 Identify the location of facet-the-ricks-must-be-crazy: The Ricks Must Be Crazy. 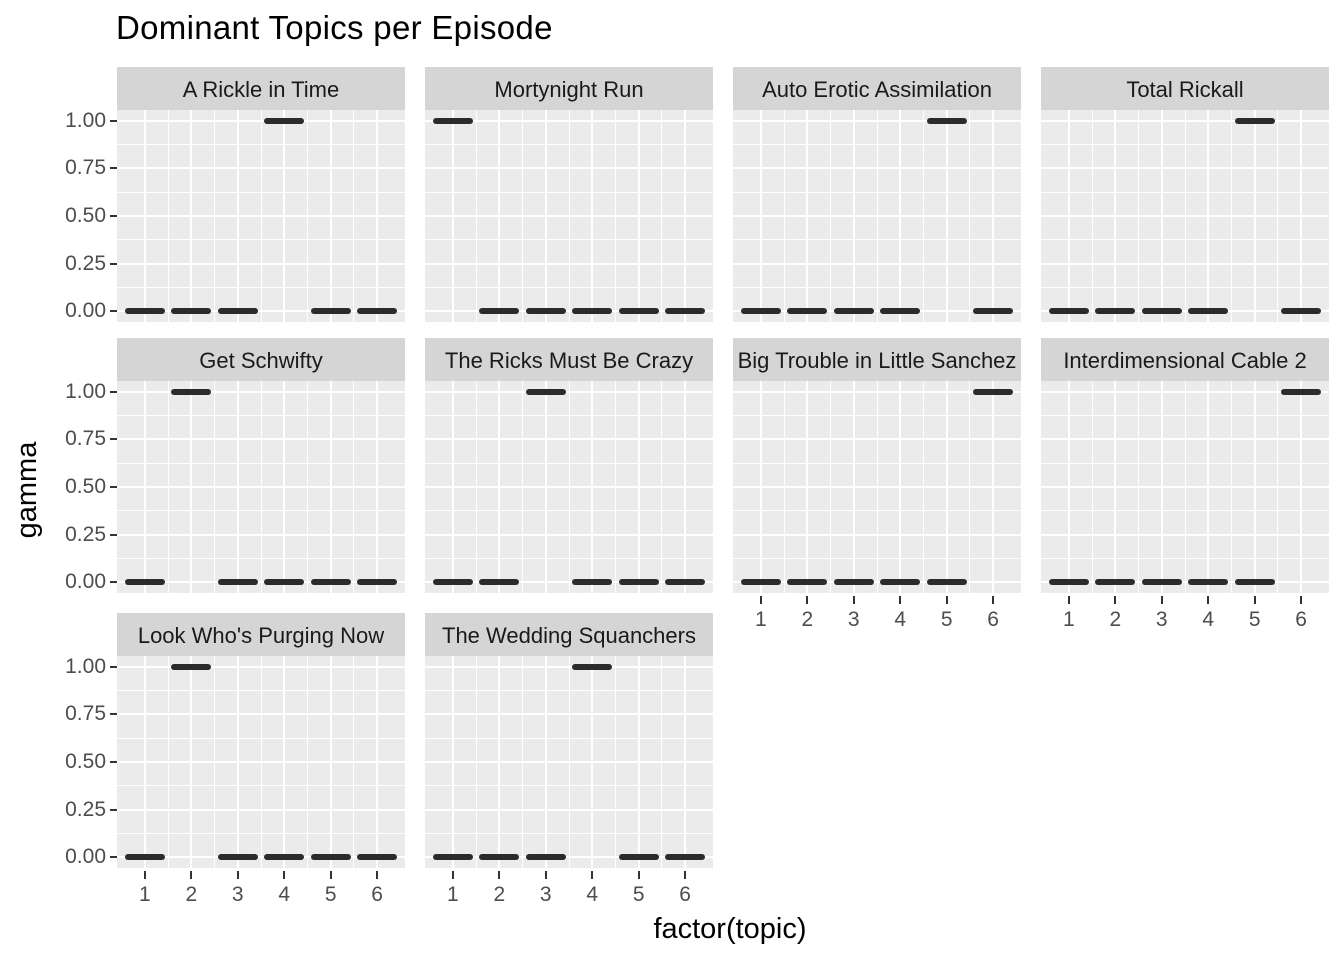
(569, 495).